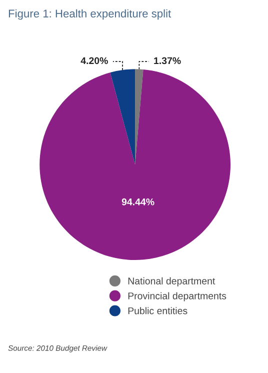  I want to click on chart-title: Figure 1: Health expenditure split, so click(90, 14).